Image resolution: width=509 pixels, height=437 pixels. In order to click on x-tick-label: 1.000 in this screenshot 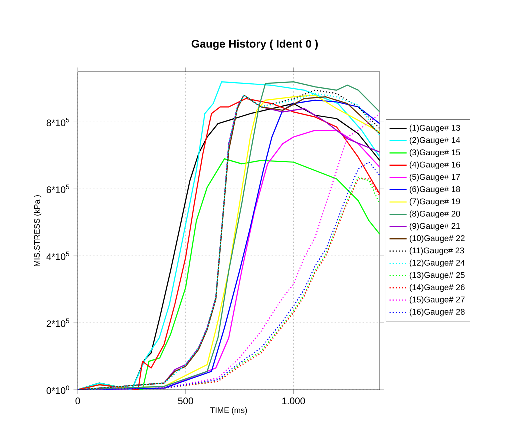, I will do `click(294, 401)`.